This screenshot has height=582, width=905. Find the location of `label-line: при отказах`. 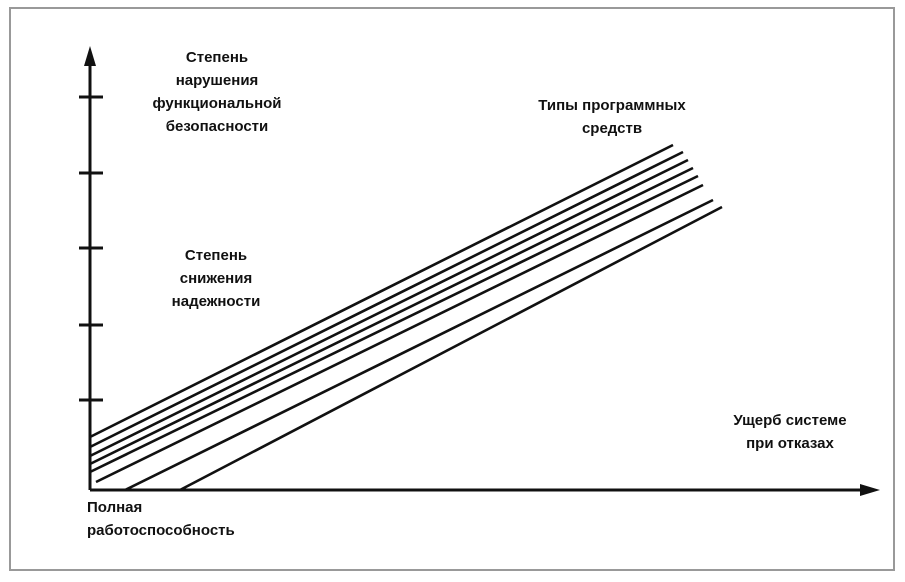

label-line: при отказах is located at coordinates (790, 443).